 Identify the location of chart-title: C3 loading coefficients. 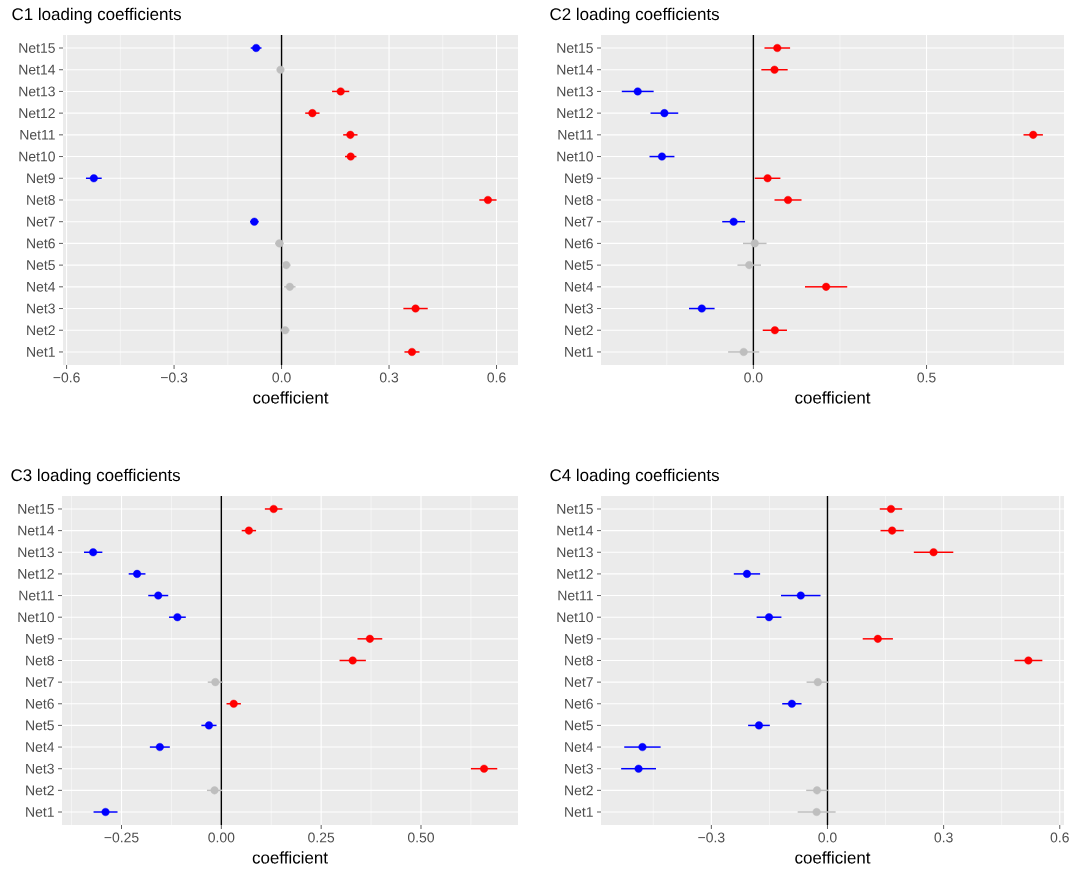
(95, 476).